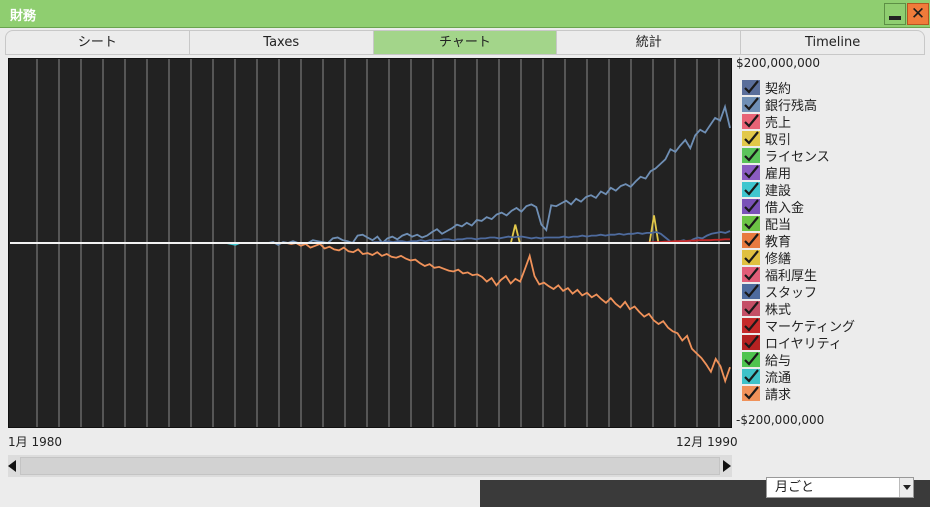 The height and width of the screenshot is (507, 930). Describe the element at coordinates (778, 63) in the screenshot. I see `y-axis-max-label: $200,000,000` at that location.